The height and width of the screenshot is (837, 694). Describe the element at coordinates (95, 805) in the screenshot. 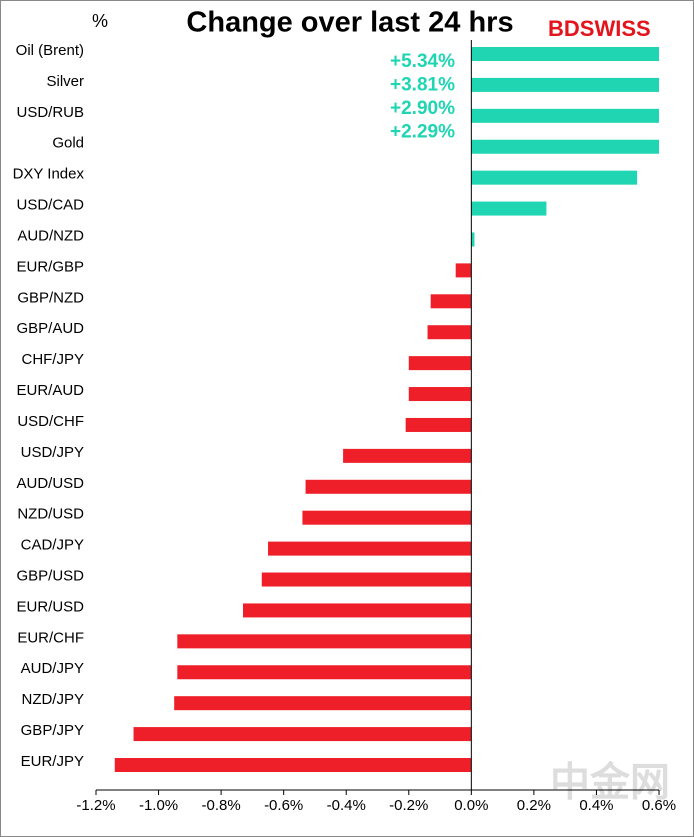

I see `x-tick-label: -1.2%` at that location.